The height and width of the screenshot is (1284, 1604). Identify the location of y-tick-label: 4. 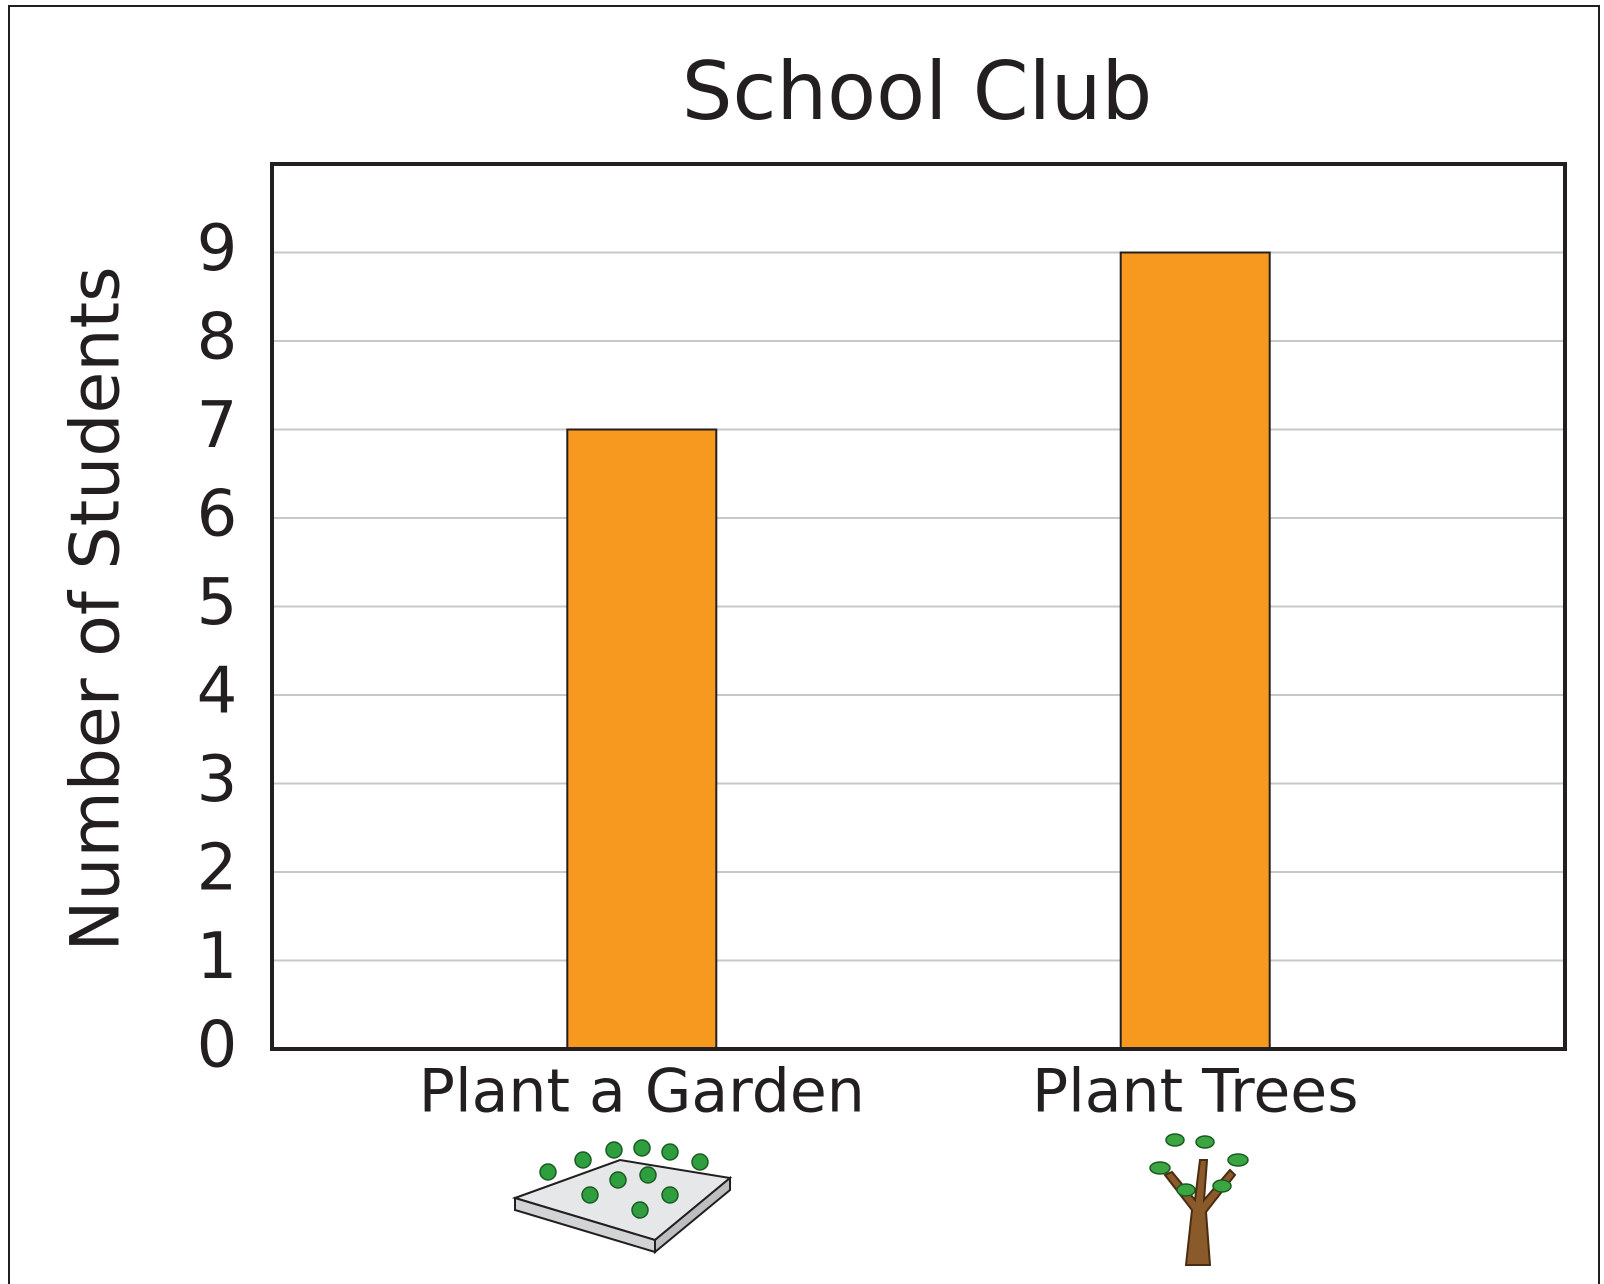
(217, 692).